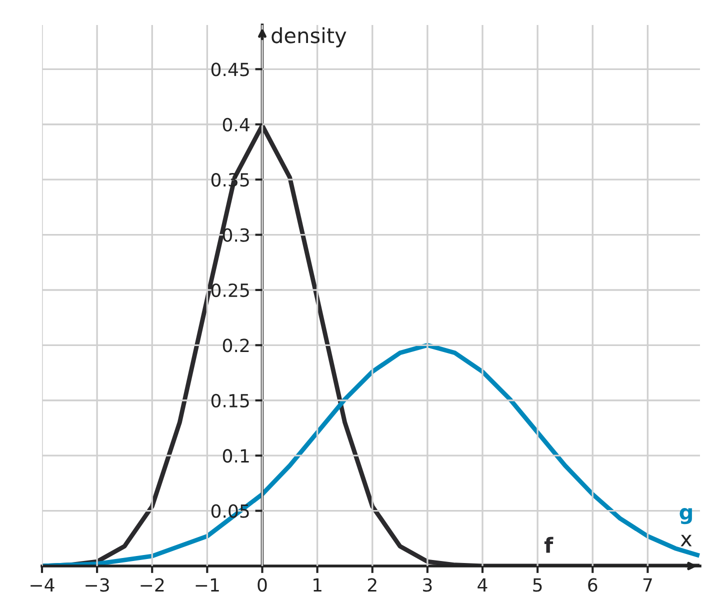 This screenshot has width=719, height=615. Describe the element at coordinates (483, 585) in the screenshot. I see `x-tick-label: 4` at that location.